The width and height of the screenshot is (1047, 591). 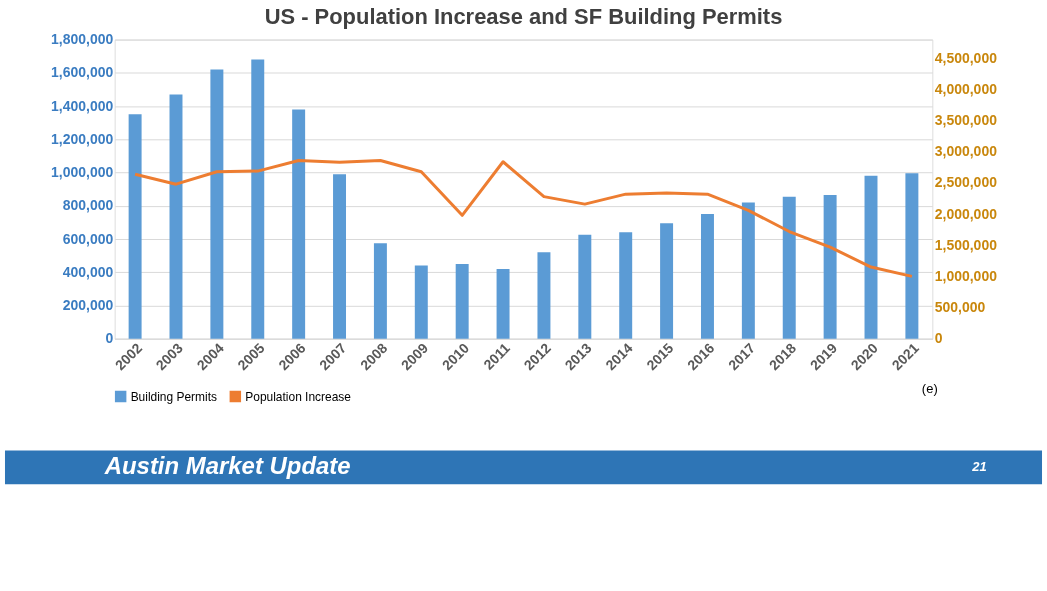 What do you see at coordinates (966, 151) in the screenshot?
I see `y2-tick-label: 3,000,000` at bounding box center [966, 151].